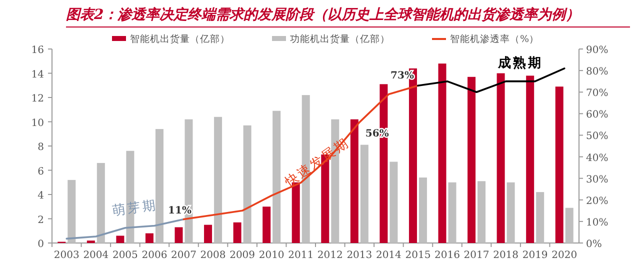  I want to click on legend-label: 智能机出货量（亿部）, so click(180, 39).